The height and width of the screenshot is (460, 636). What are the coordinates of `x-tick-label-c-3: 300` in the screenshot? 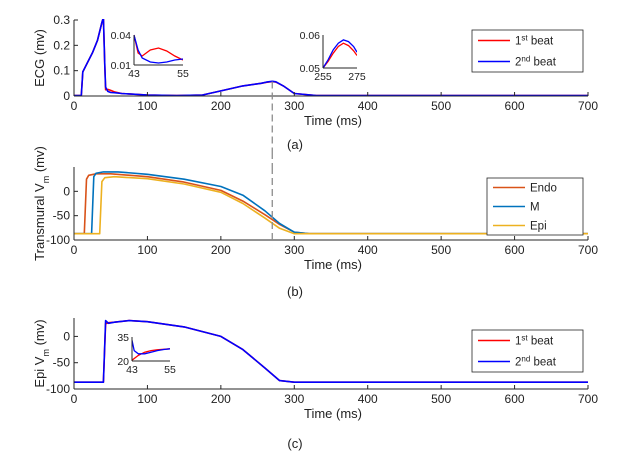 It's located at (294, 399).